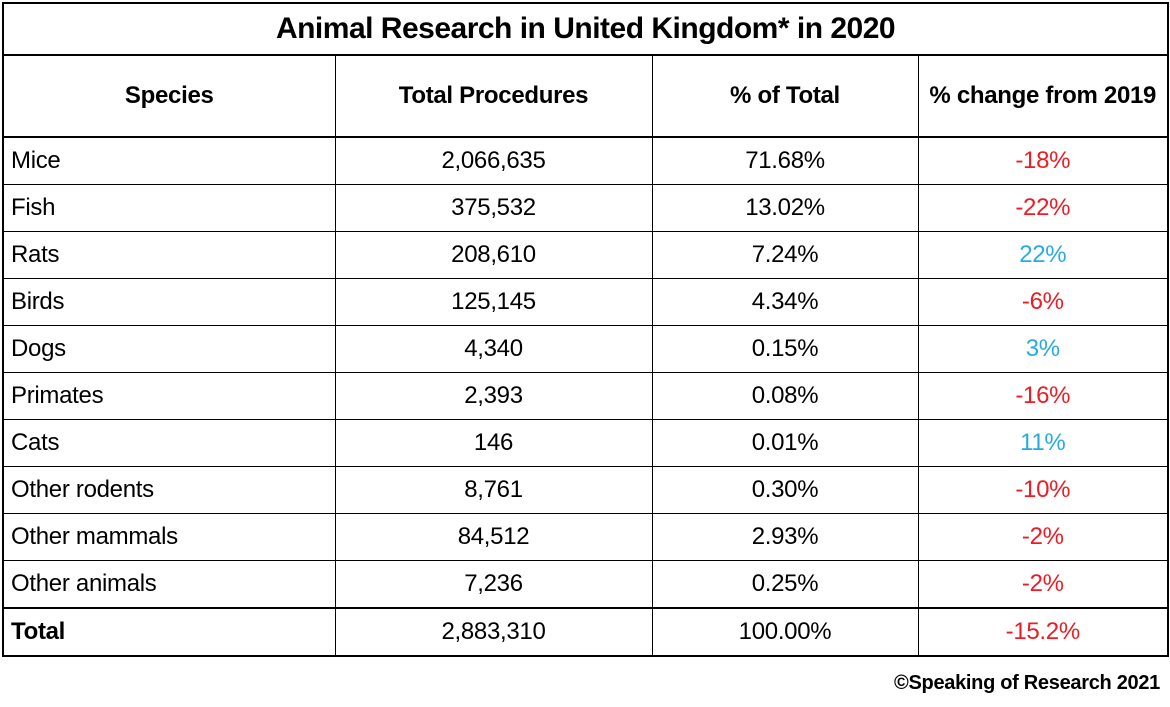 The image size is (1170, 707). What do you see at coordinates (493, 255) in the screenshot?
I see `procedures-cell: 208,610` at bounding box center [493, 255].